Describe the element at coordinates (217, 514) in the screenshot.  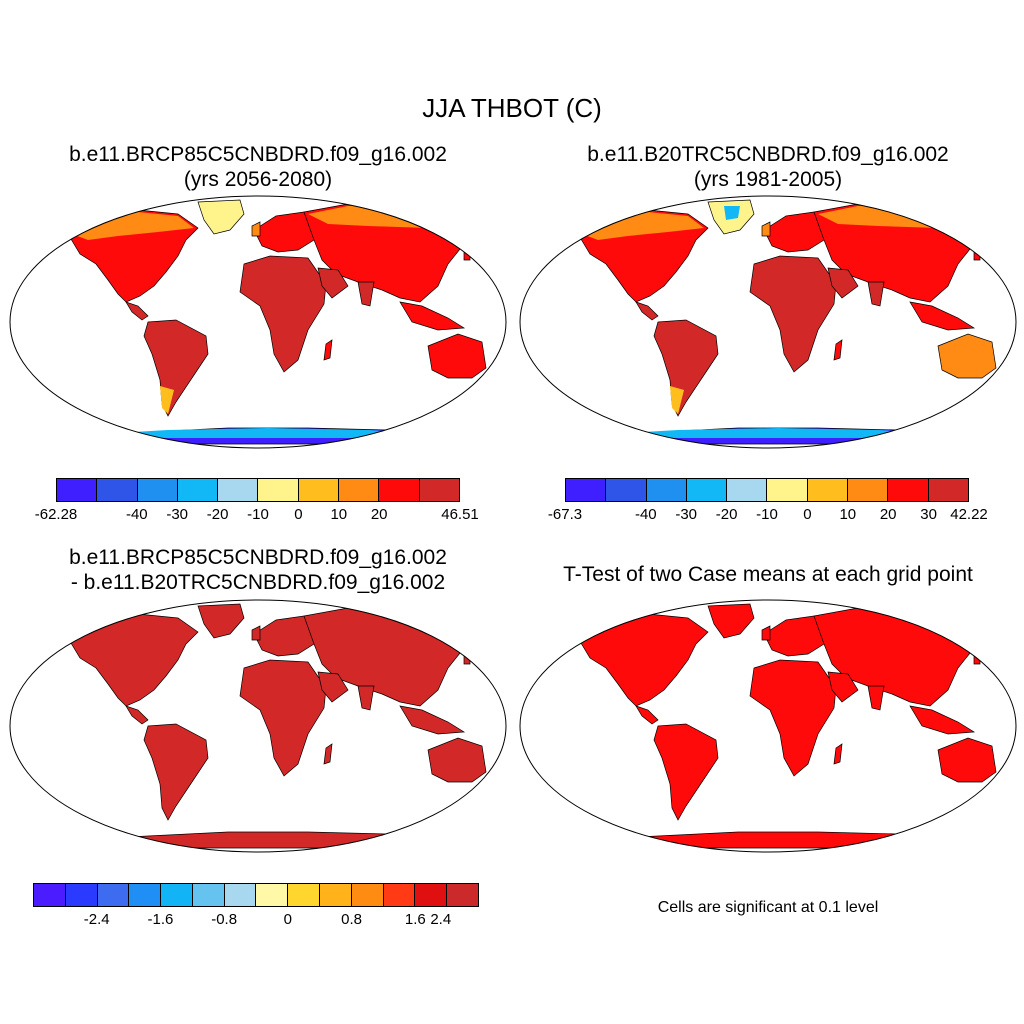
I see `colorbar-tick-label: -20` at that location.